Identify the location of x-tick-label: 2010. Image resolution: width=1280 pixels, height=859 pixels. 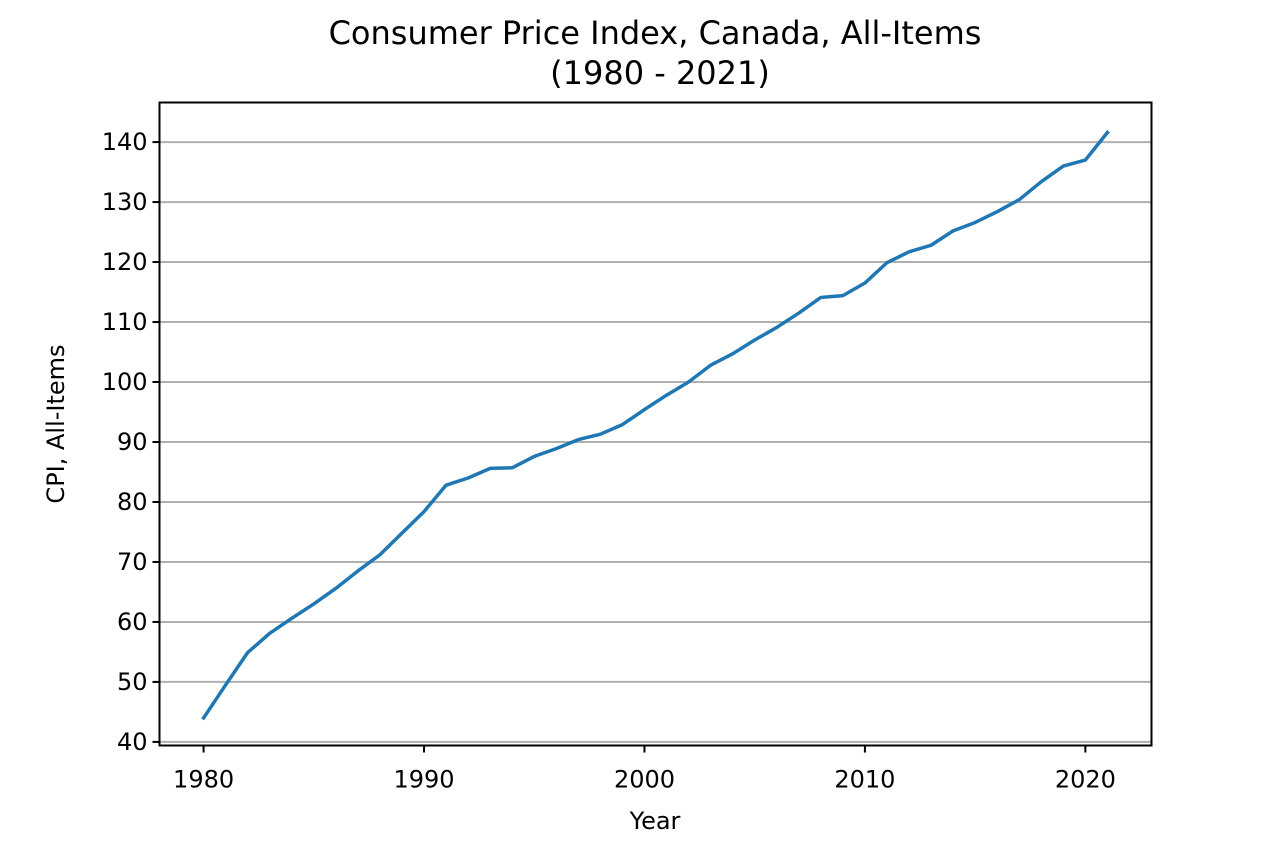
(864, 780).